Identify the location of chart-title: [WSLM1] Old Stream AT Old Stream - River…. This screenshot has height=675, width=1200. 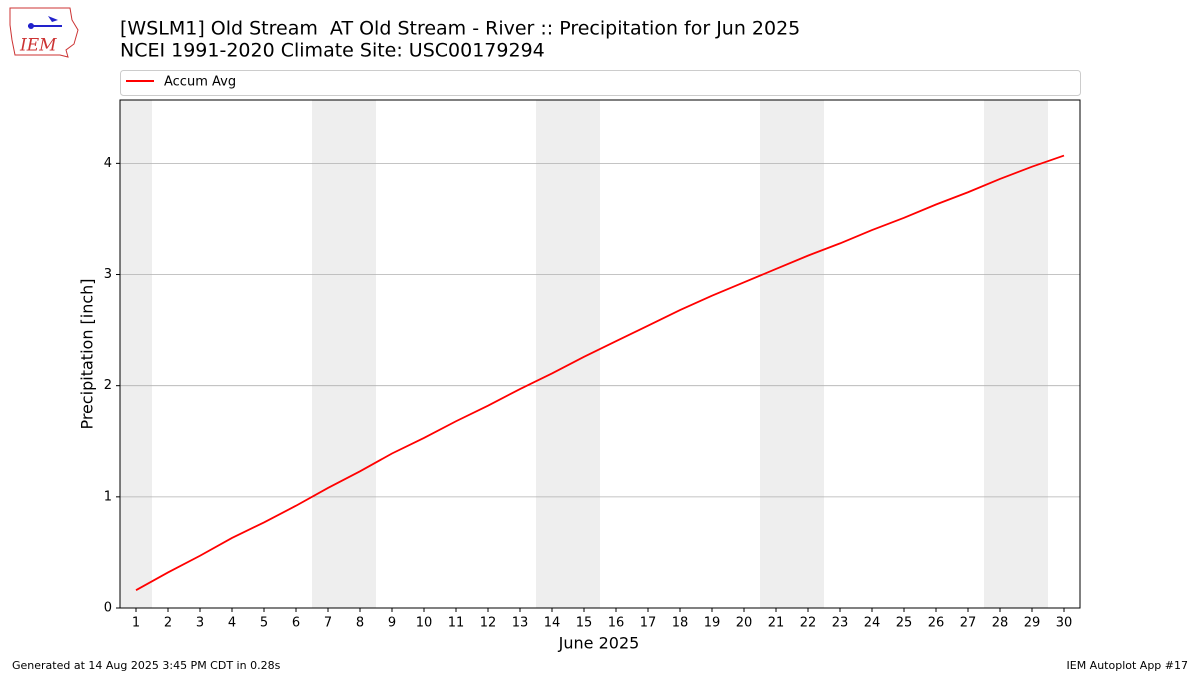
(460, 29).